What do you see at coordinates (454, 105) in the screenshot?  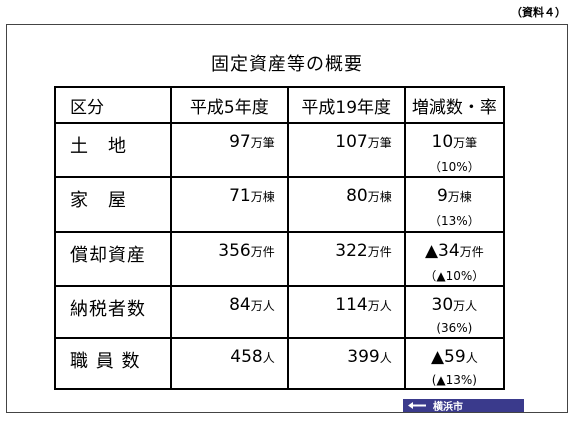 I see `header-change: 増減数・率` at bounding box center [454, 105].